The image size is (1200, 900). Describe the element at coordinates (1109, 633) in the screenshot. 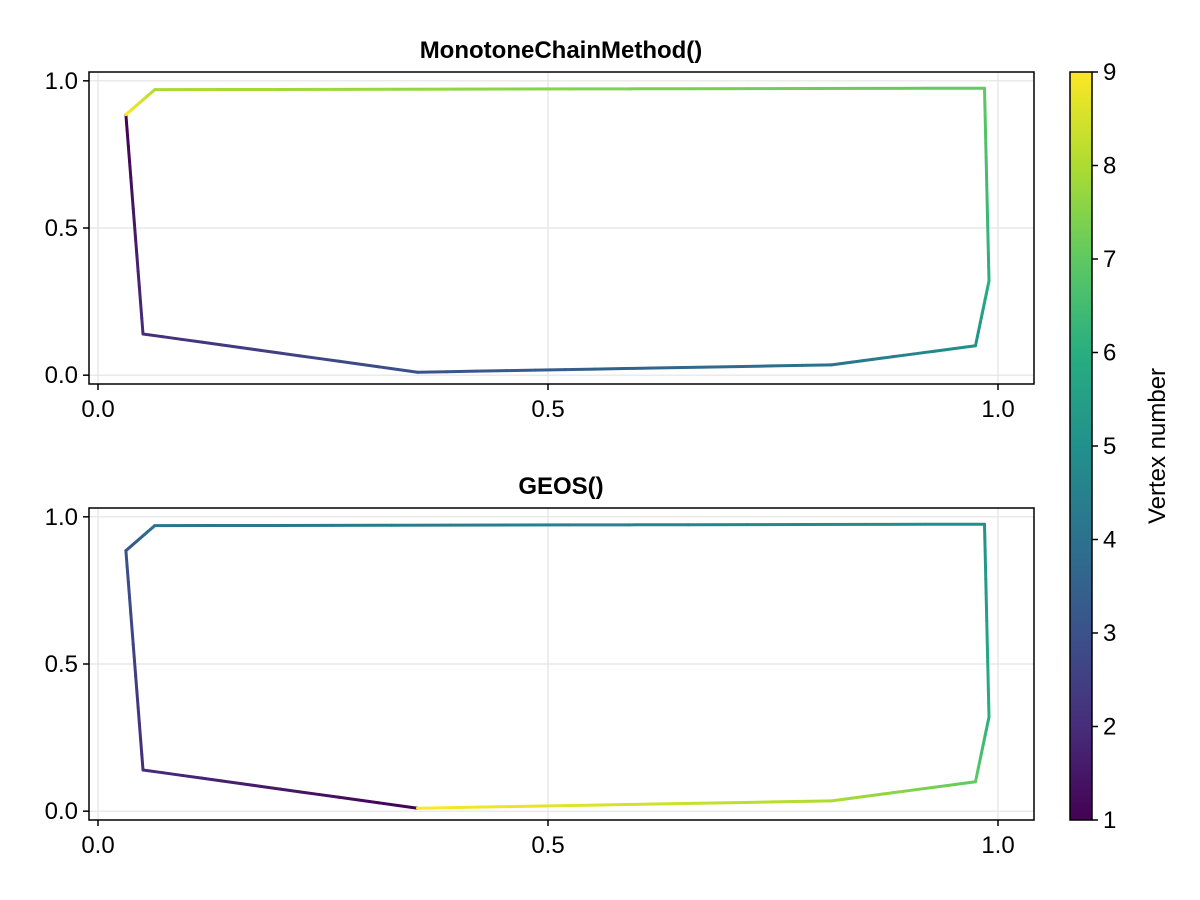

I see `colorbar-tick-label: 3` at that location.